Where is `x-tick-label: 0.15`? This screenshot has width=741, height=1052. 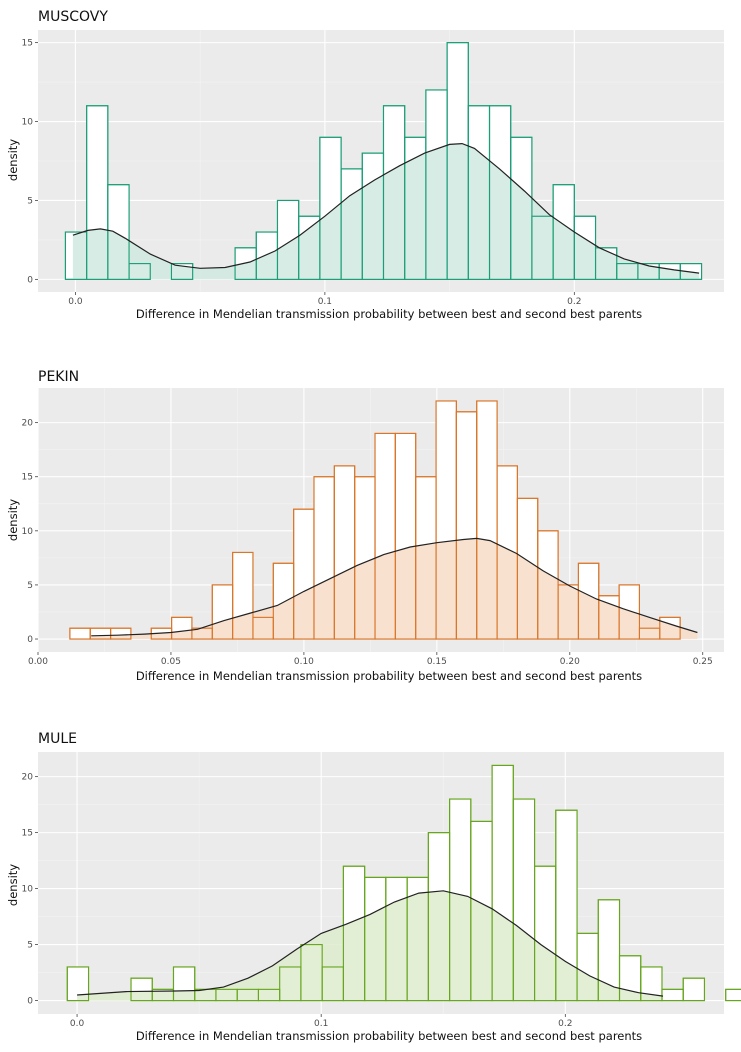 x-tick-label: 0.15 is located at coordinates (437, 662).